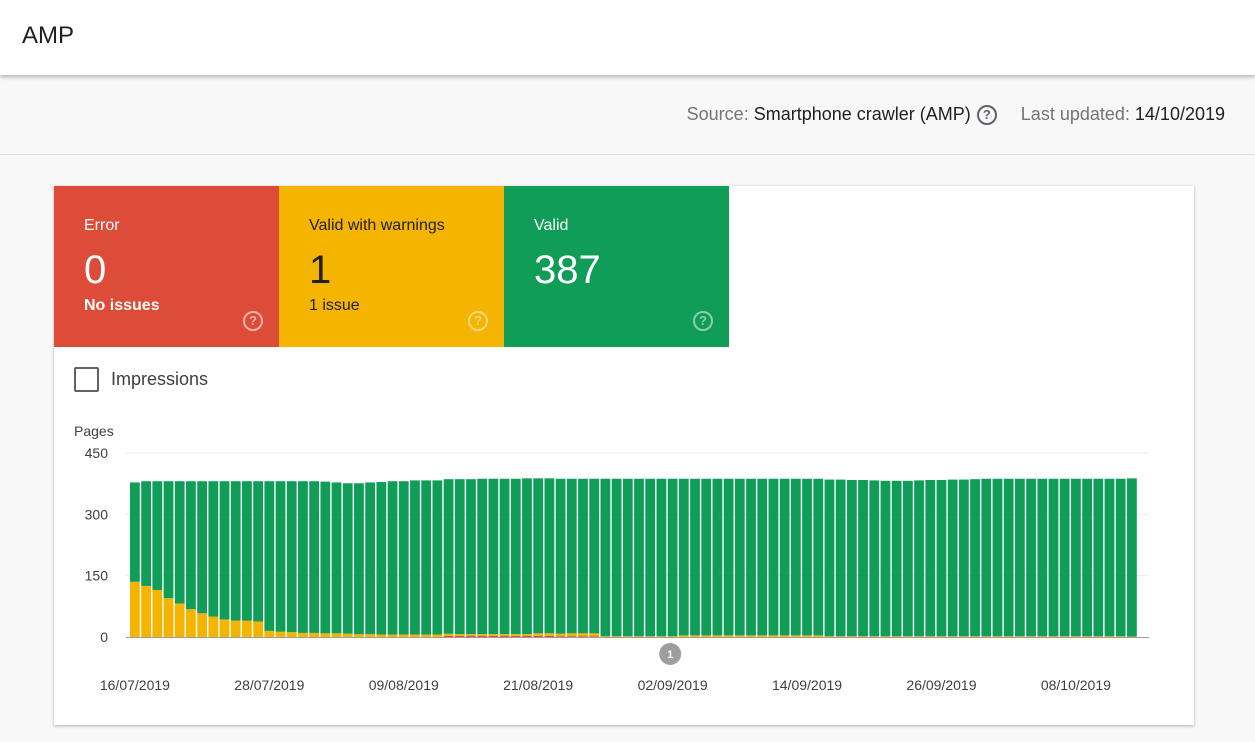  I want to click on valid-tile: Valid 387 ?, so click(616, 266).